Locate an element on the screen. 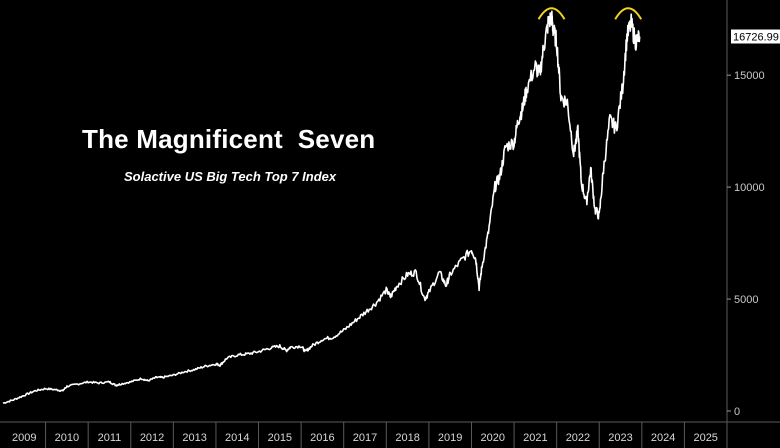  last-value-label: 16726.99 is located at coordinates (756, 38).